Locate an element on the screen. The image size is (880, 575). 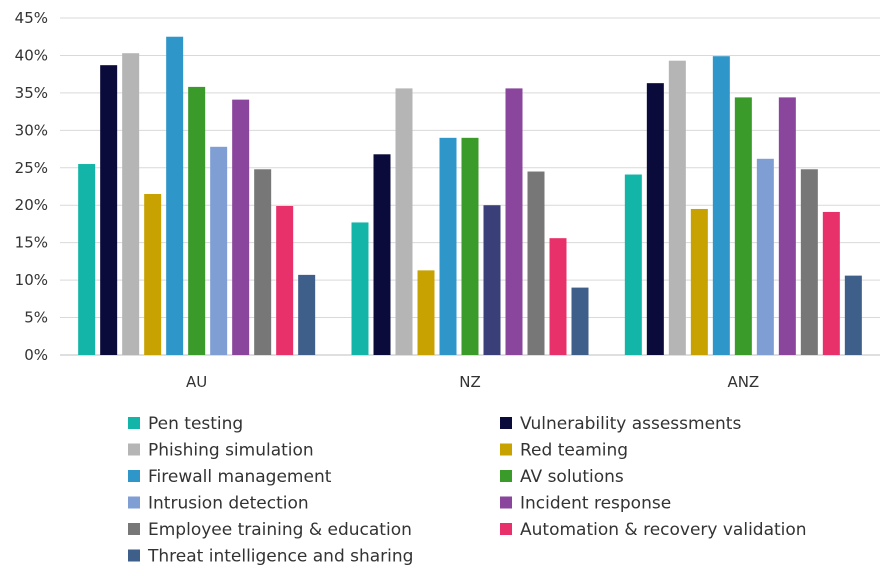
y-tick-label: 30% is located at coordinates (31, 130).